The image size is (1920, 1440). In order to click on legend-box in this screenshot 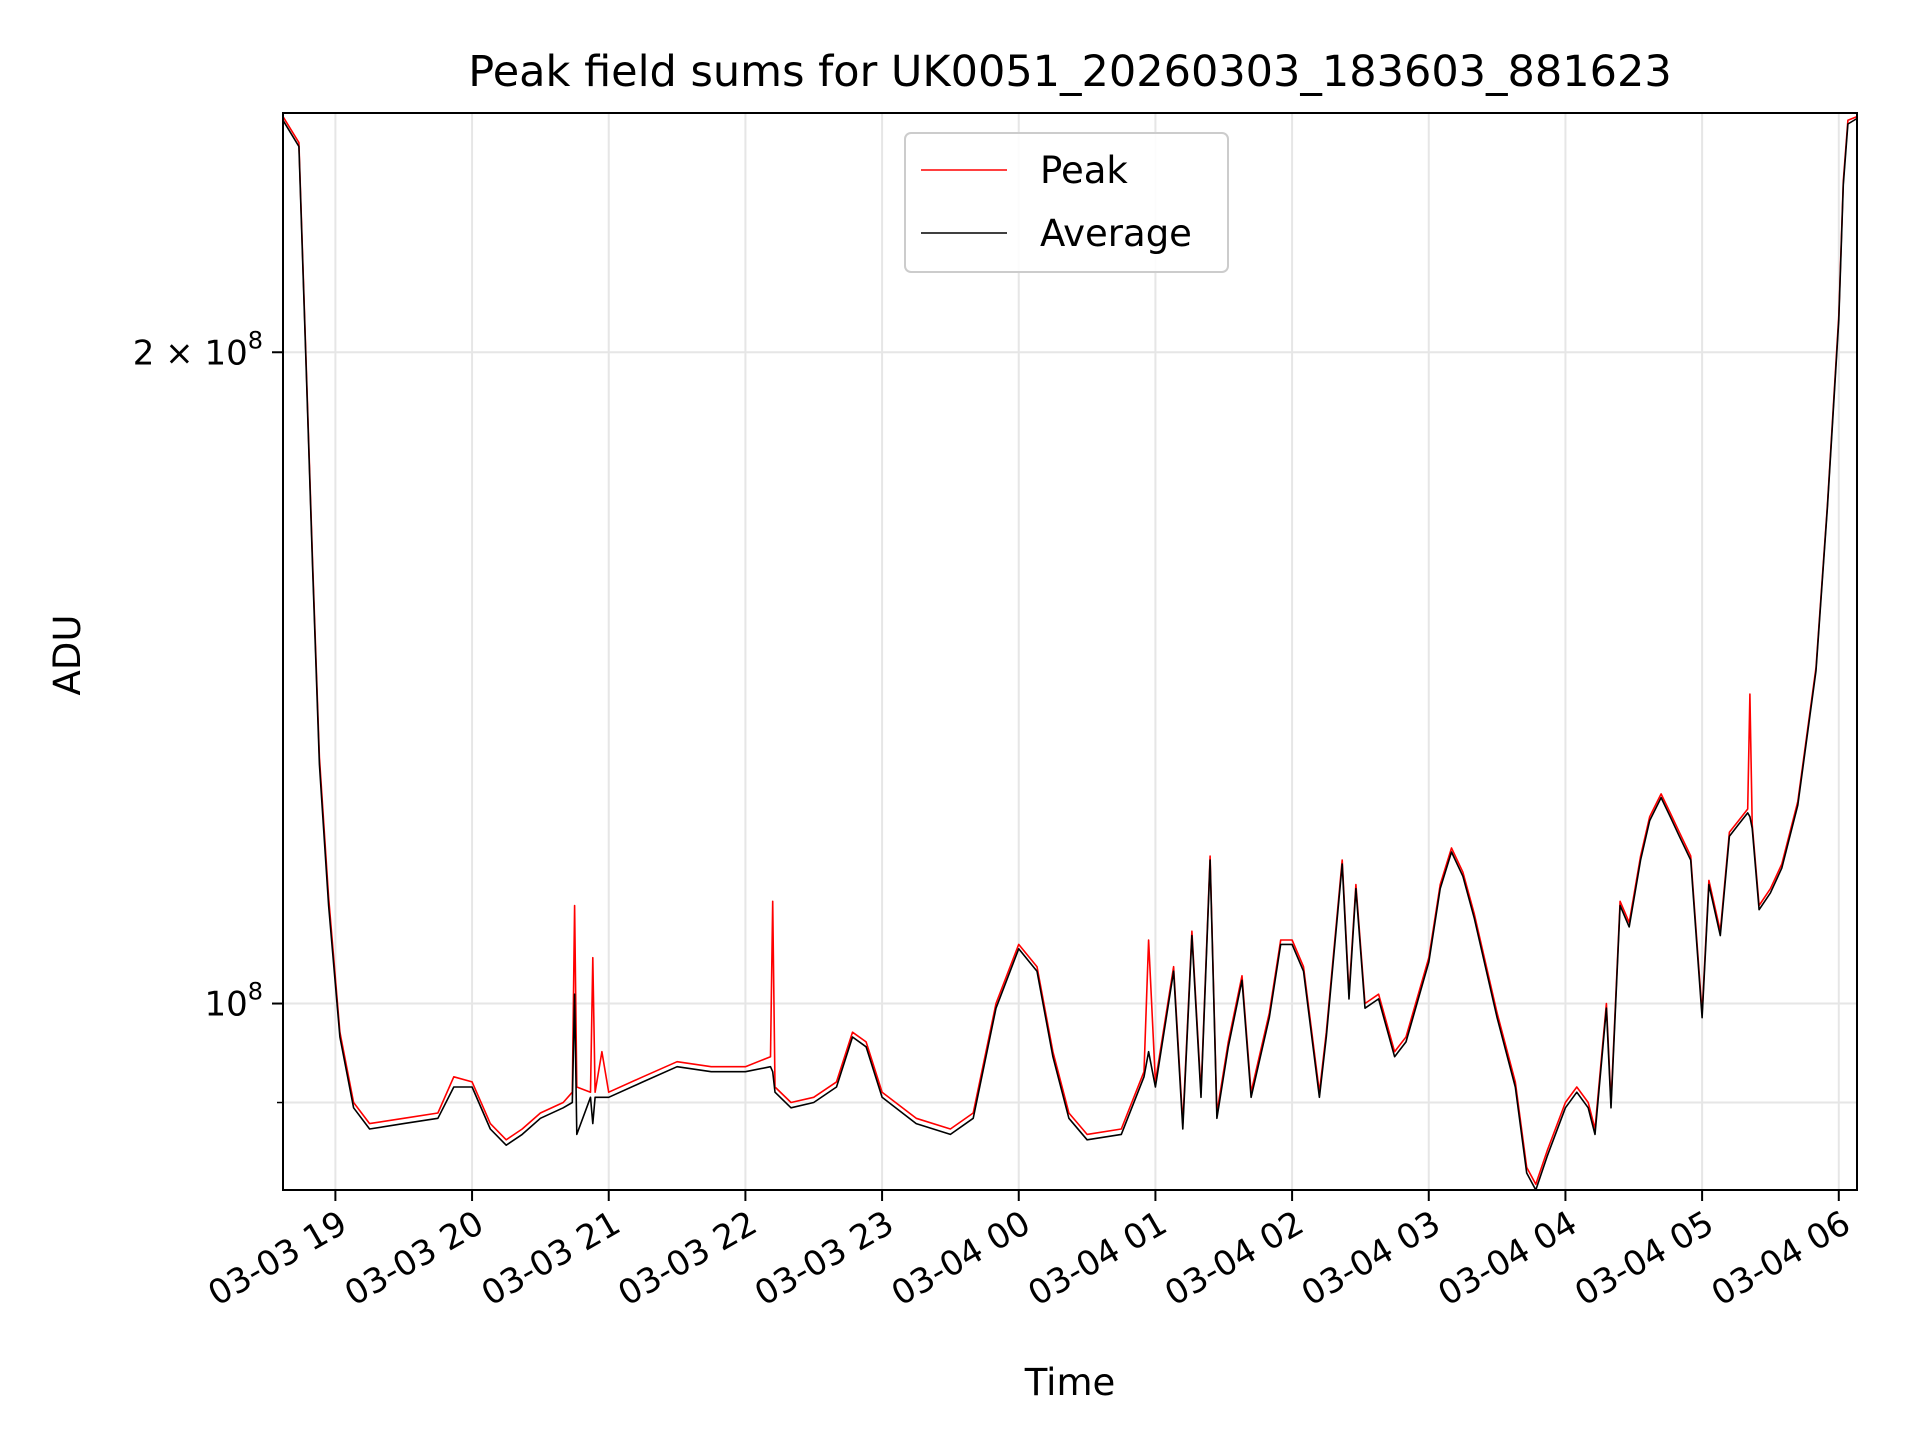, I will do `click(1066, 202)`.